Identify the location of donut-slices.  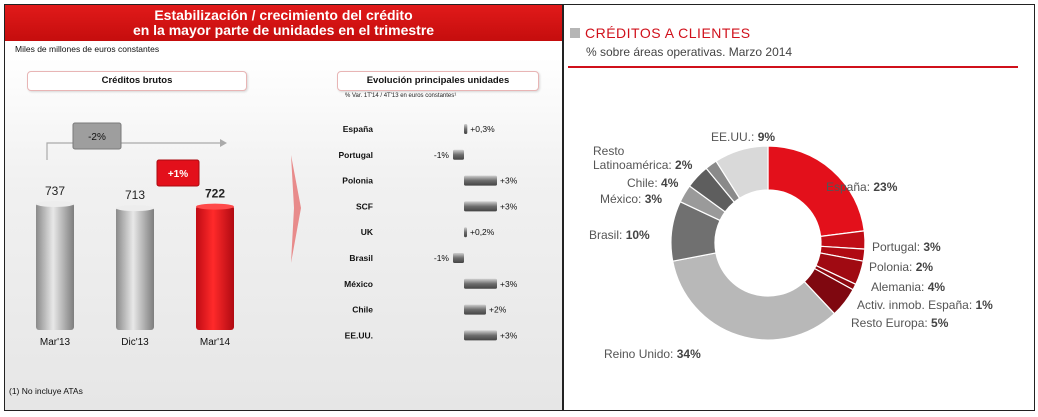
(768, 243).